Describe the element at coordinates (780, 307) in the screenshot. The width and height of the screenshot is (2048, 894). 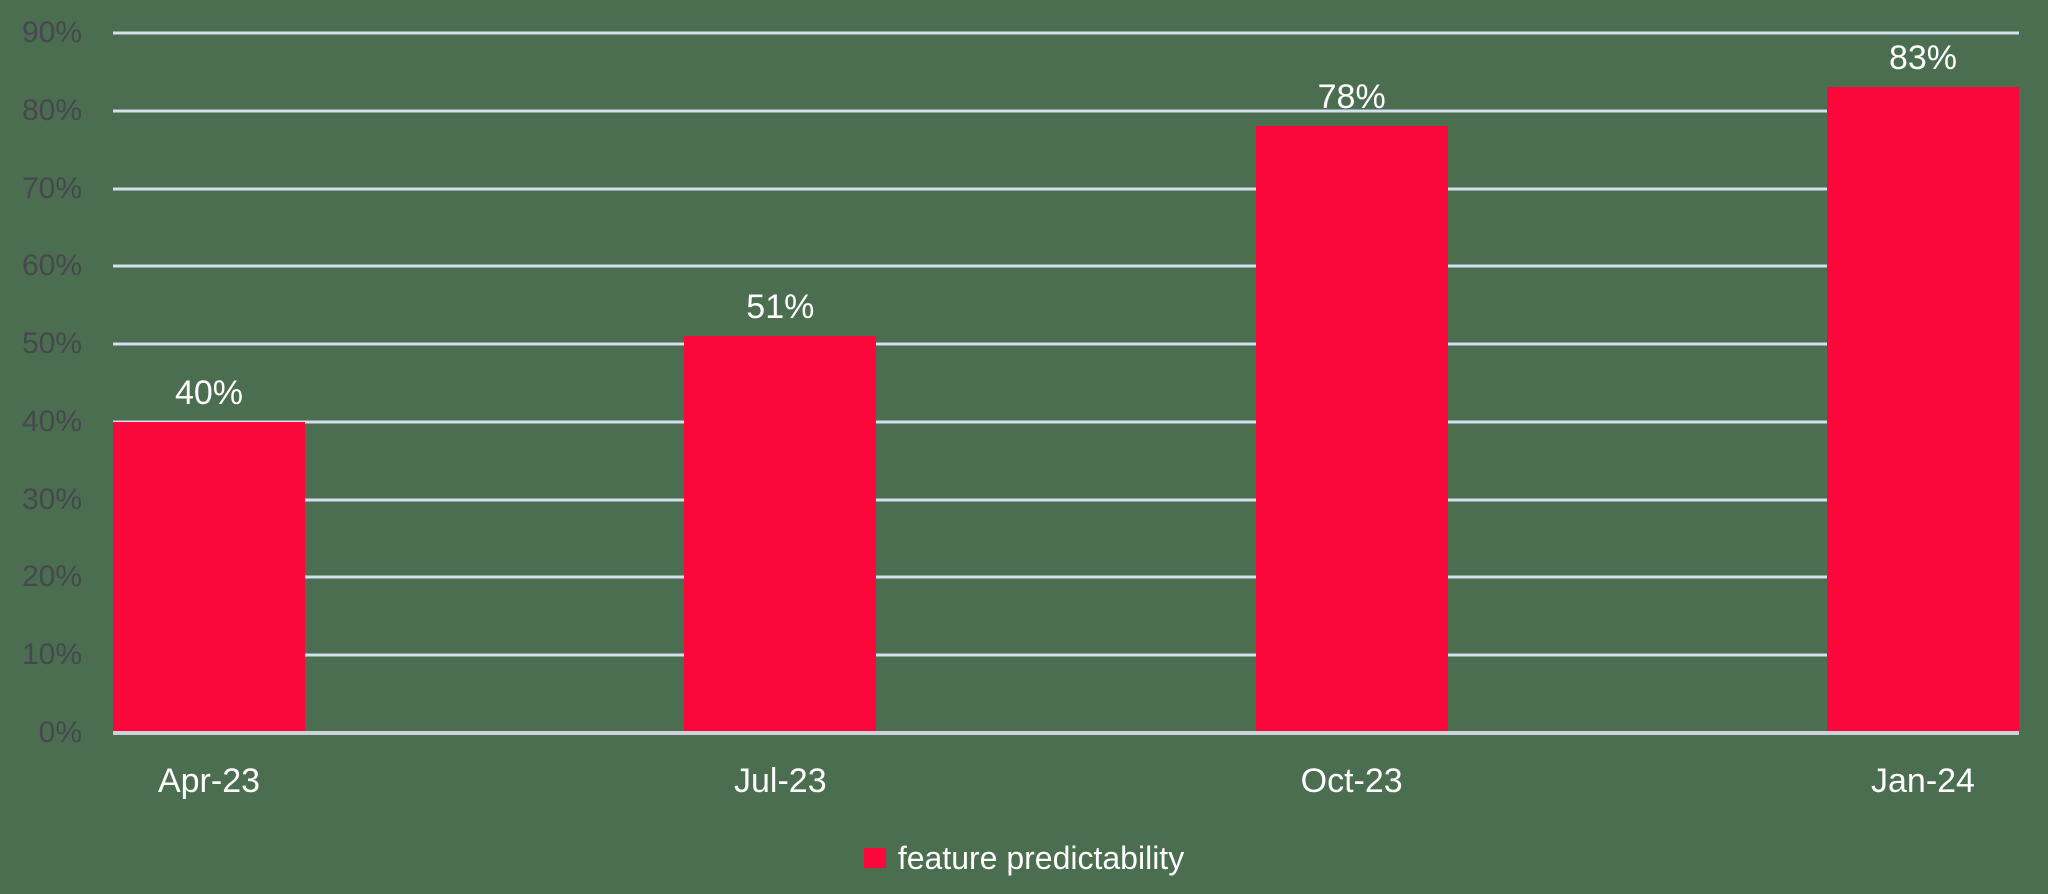
I see `bar-value-label: 51%` at that location.